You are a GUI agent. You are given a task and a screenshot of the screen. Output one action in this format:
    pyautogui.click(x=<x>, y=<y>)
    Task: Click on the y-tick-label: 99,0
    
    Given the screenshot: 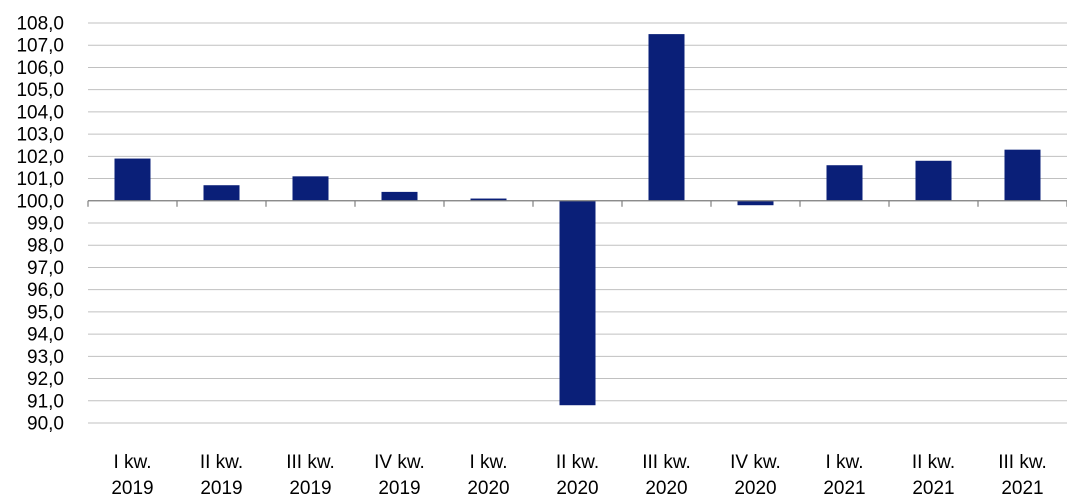 What is the action you would take?
    pyautogui.click(x=45, y=224)
    